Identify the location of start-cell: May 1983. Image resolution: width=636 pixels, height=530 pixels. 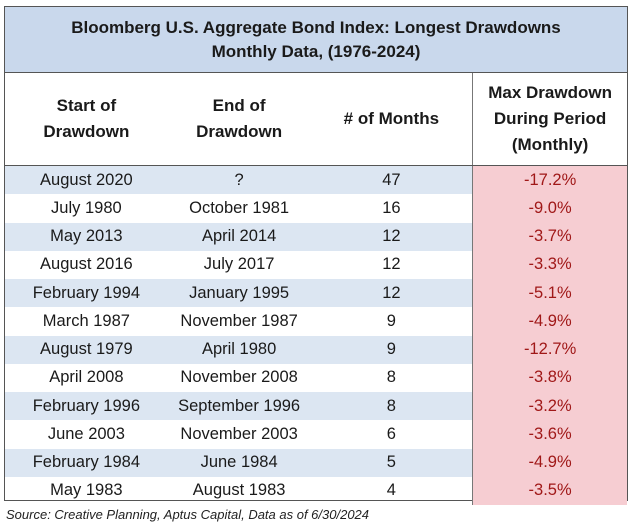
(86, 490).